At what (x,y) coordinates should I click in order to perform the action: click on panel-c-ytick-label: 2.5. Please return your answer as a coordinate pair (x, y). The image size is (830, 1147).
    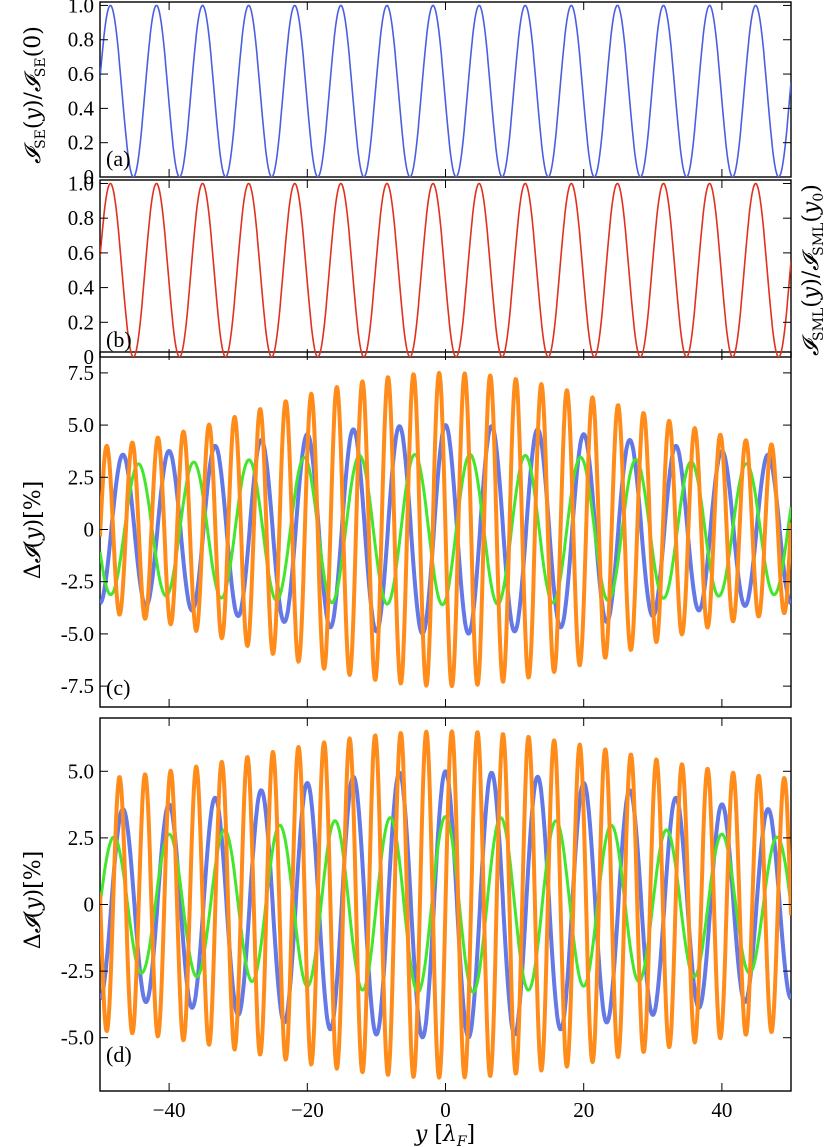
    Looking at the image, I should click on (81, 477).